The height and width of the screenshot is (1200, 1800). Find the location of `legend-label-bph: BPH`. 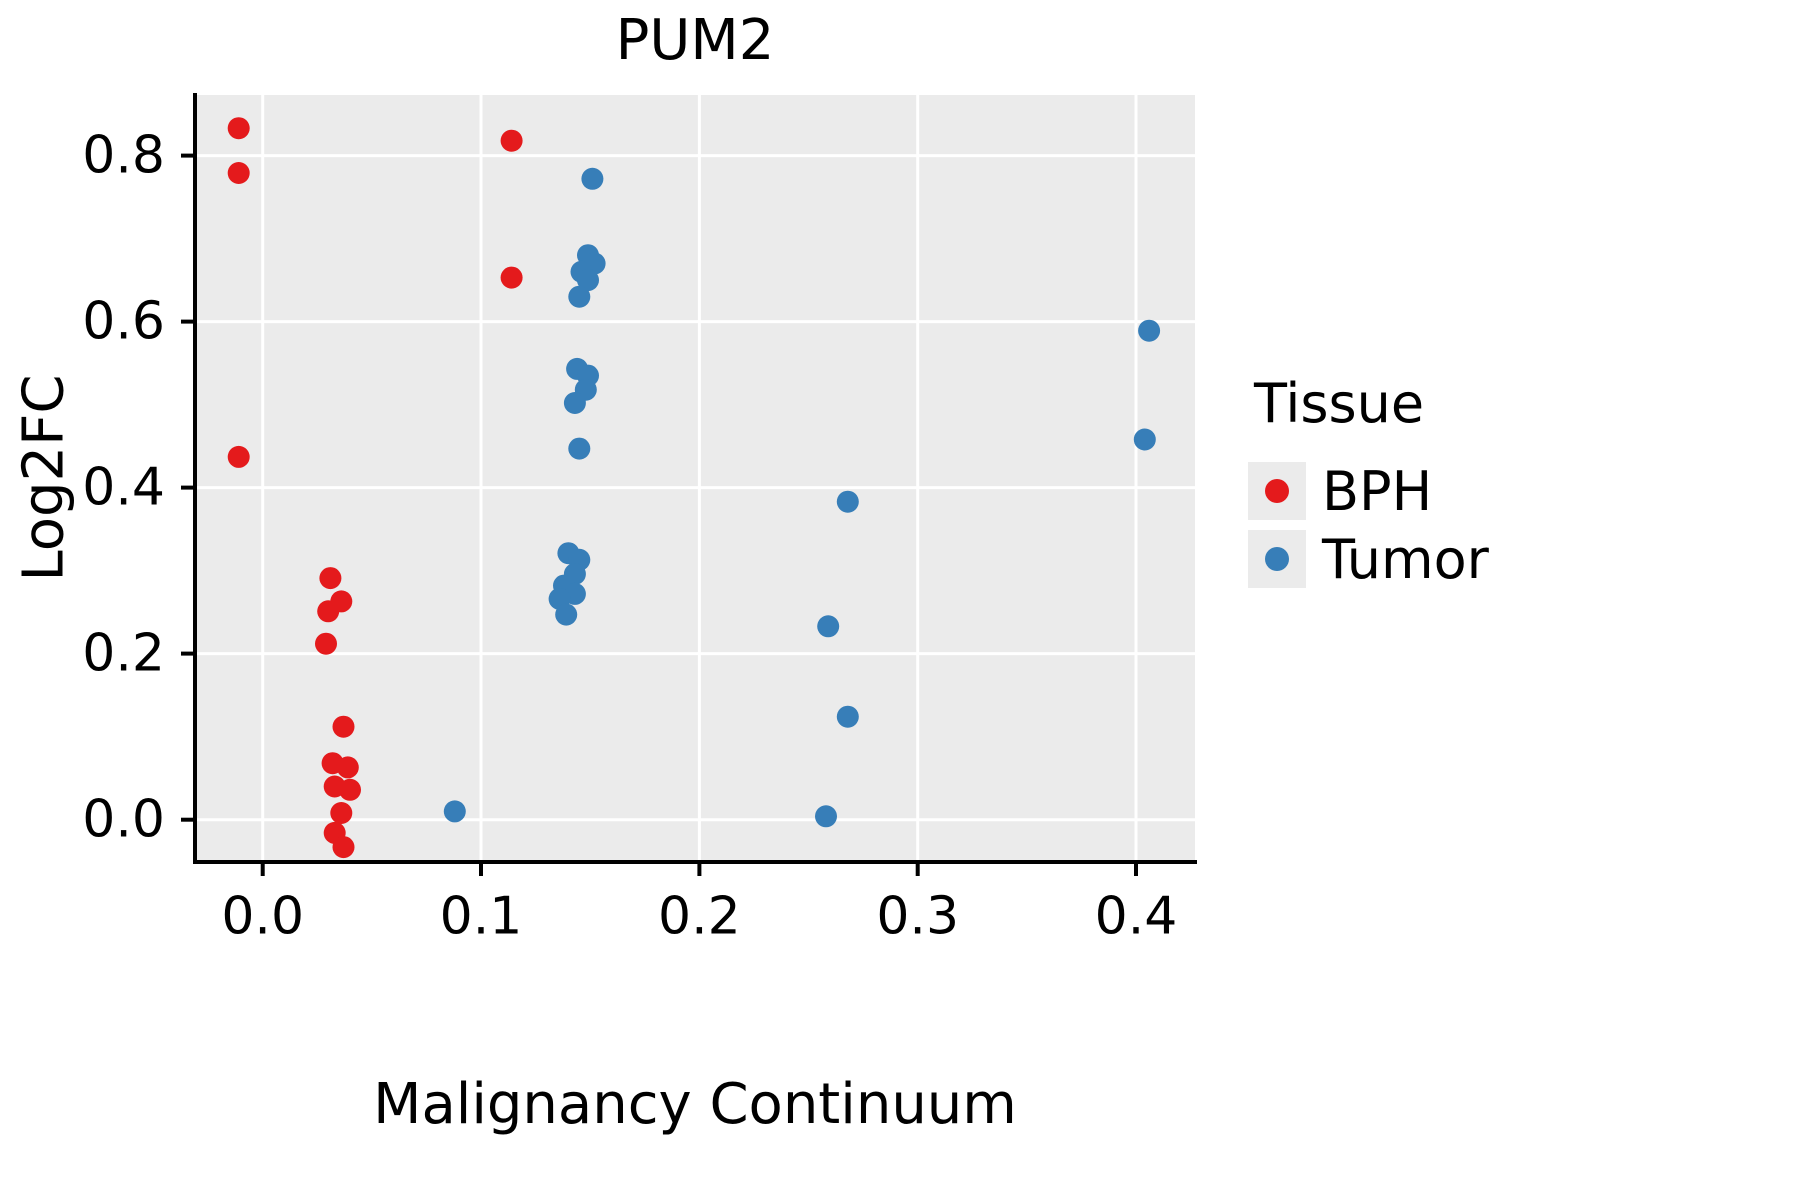

legend-label-bph: BPH is located at coordinates (1377, 491).